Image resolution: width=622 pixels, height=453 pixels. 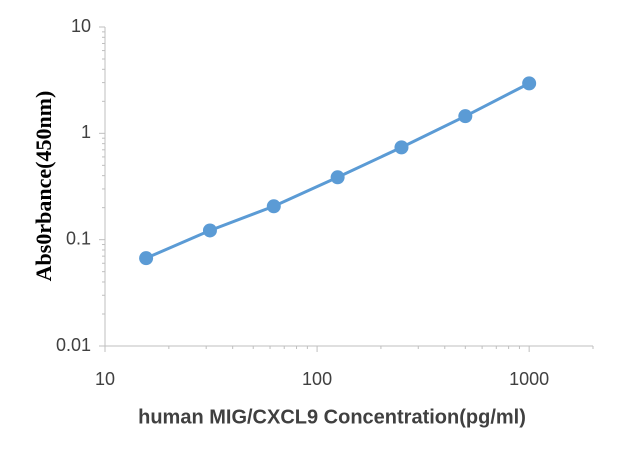 What do you see at coordinates (81, 26) in the screenshot?
I see `y-tick-label: 10` at bounding box center [81, 26].